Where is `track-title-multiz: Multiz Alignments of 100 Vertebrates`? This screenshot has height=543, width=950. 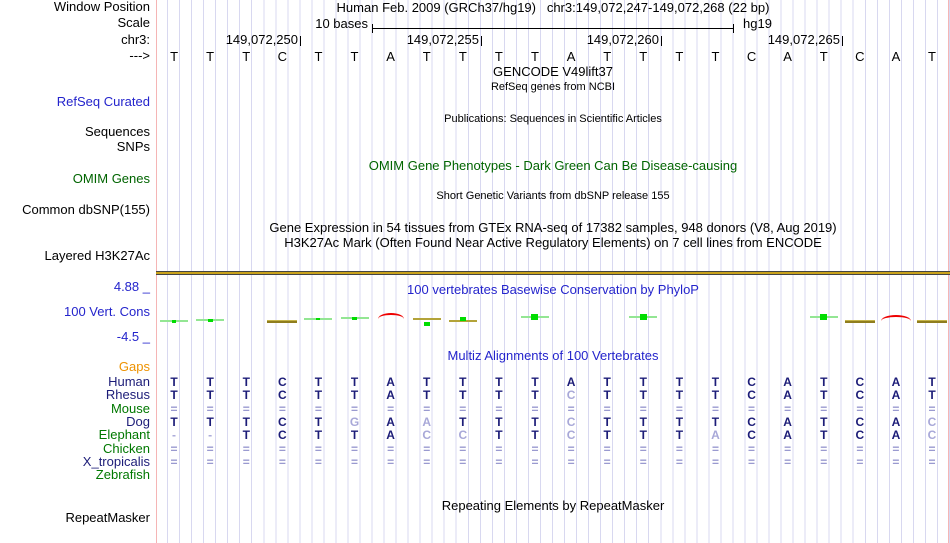 track-title-multiz: Multiz Alignments of 100 Vertebrates is located at coordinates (553, 355).